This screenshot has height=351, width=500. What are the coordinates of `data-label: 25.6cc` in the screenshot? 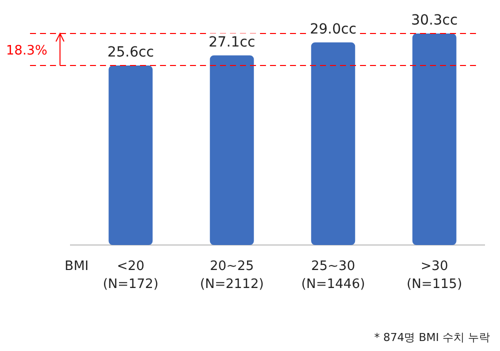 It's located at (130, 52).